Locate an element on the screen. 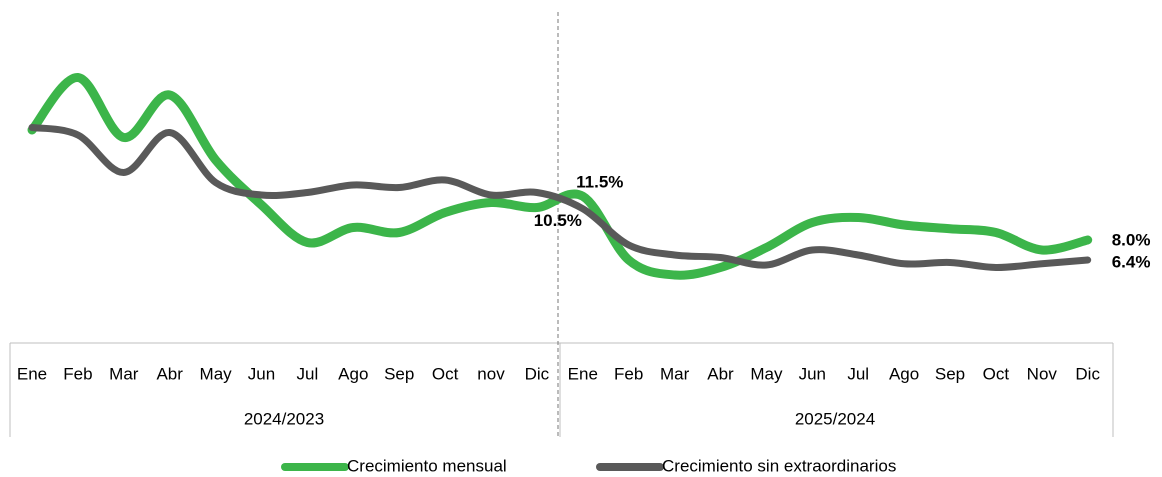 The height and width of the screenshot is (477, 1162). value-label: 6.4% is located at coordinates (1131, 261).